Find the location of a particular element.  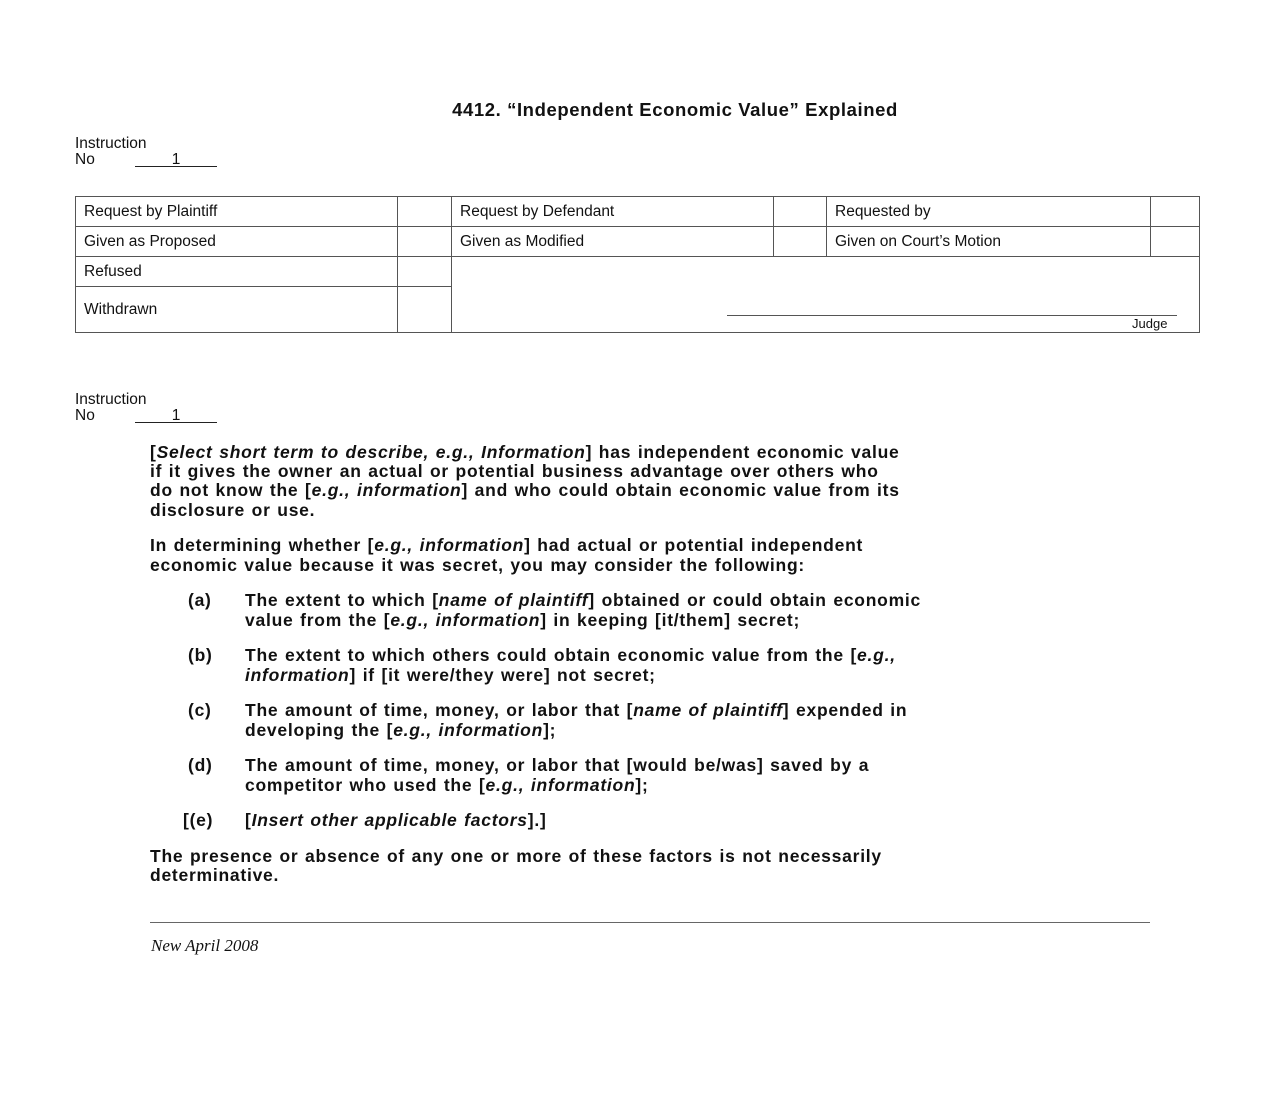

text-segment: ] had actual or potential independent is located at coordinates (694, 545).